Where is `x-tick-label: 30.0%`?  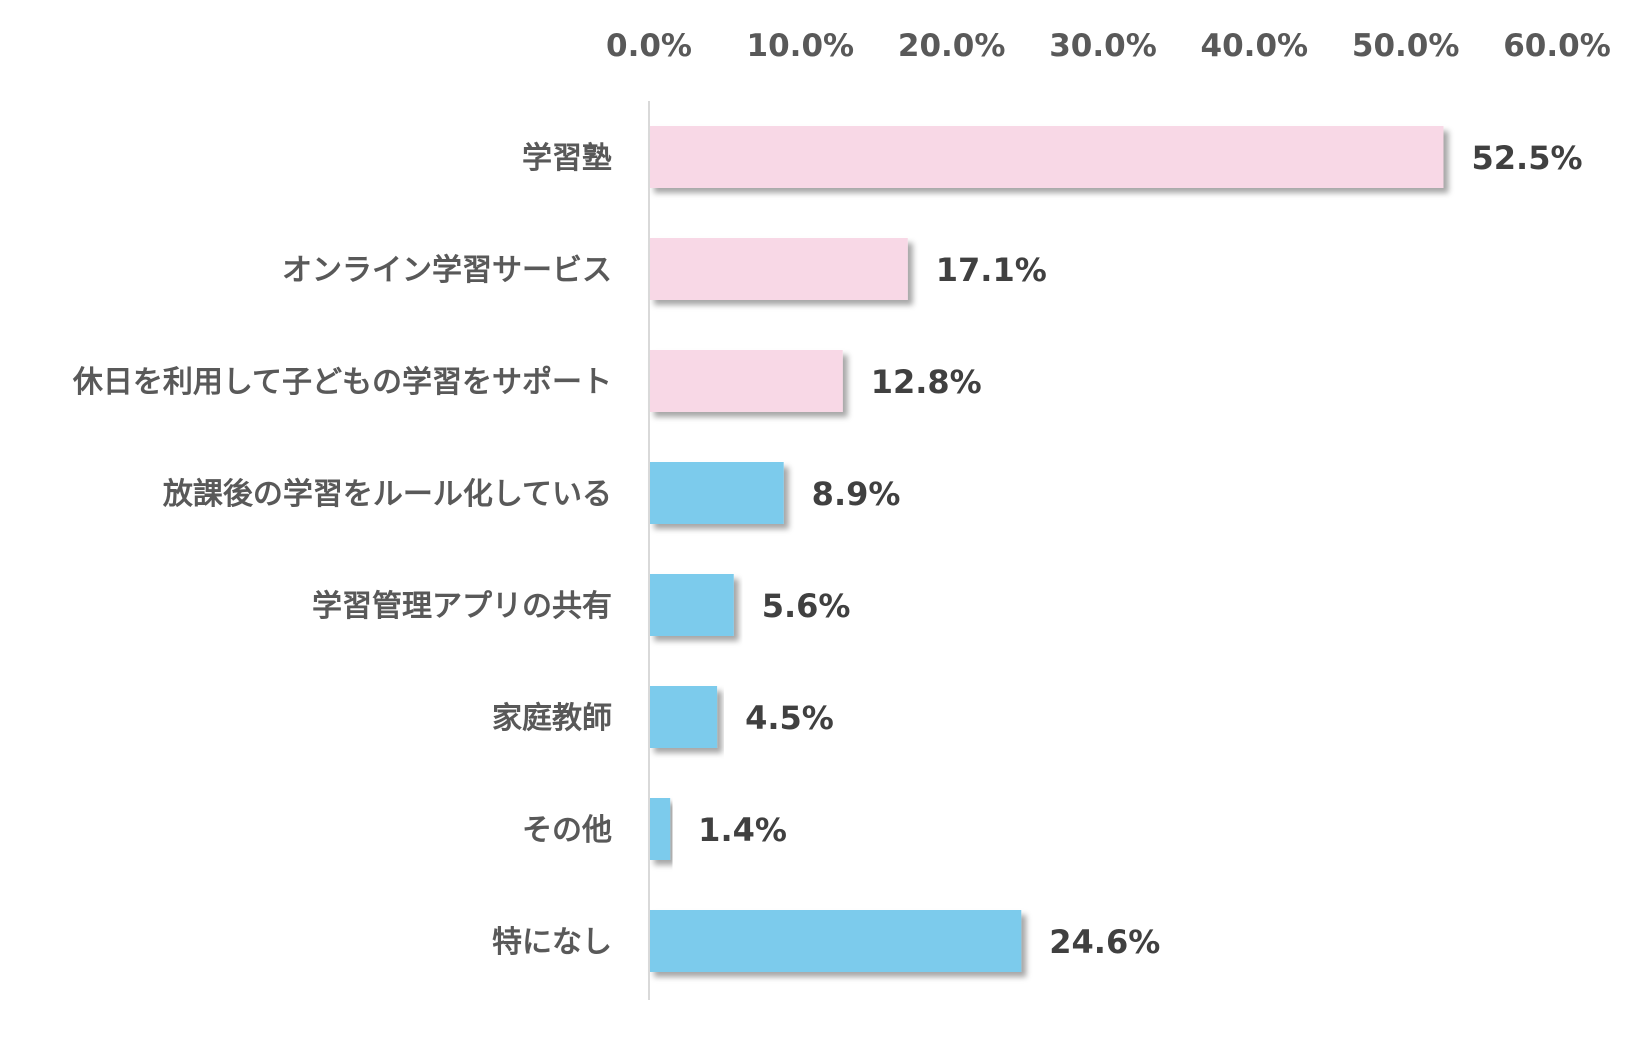 x-tick-label: 30.0% is located at coordinates (1103, 46).